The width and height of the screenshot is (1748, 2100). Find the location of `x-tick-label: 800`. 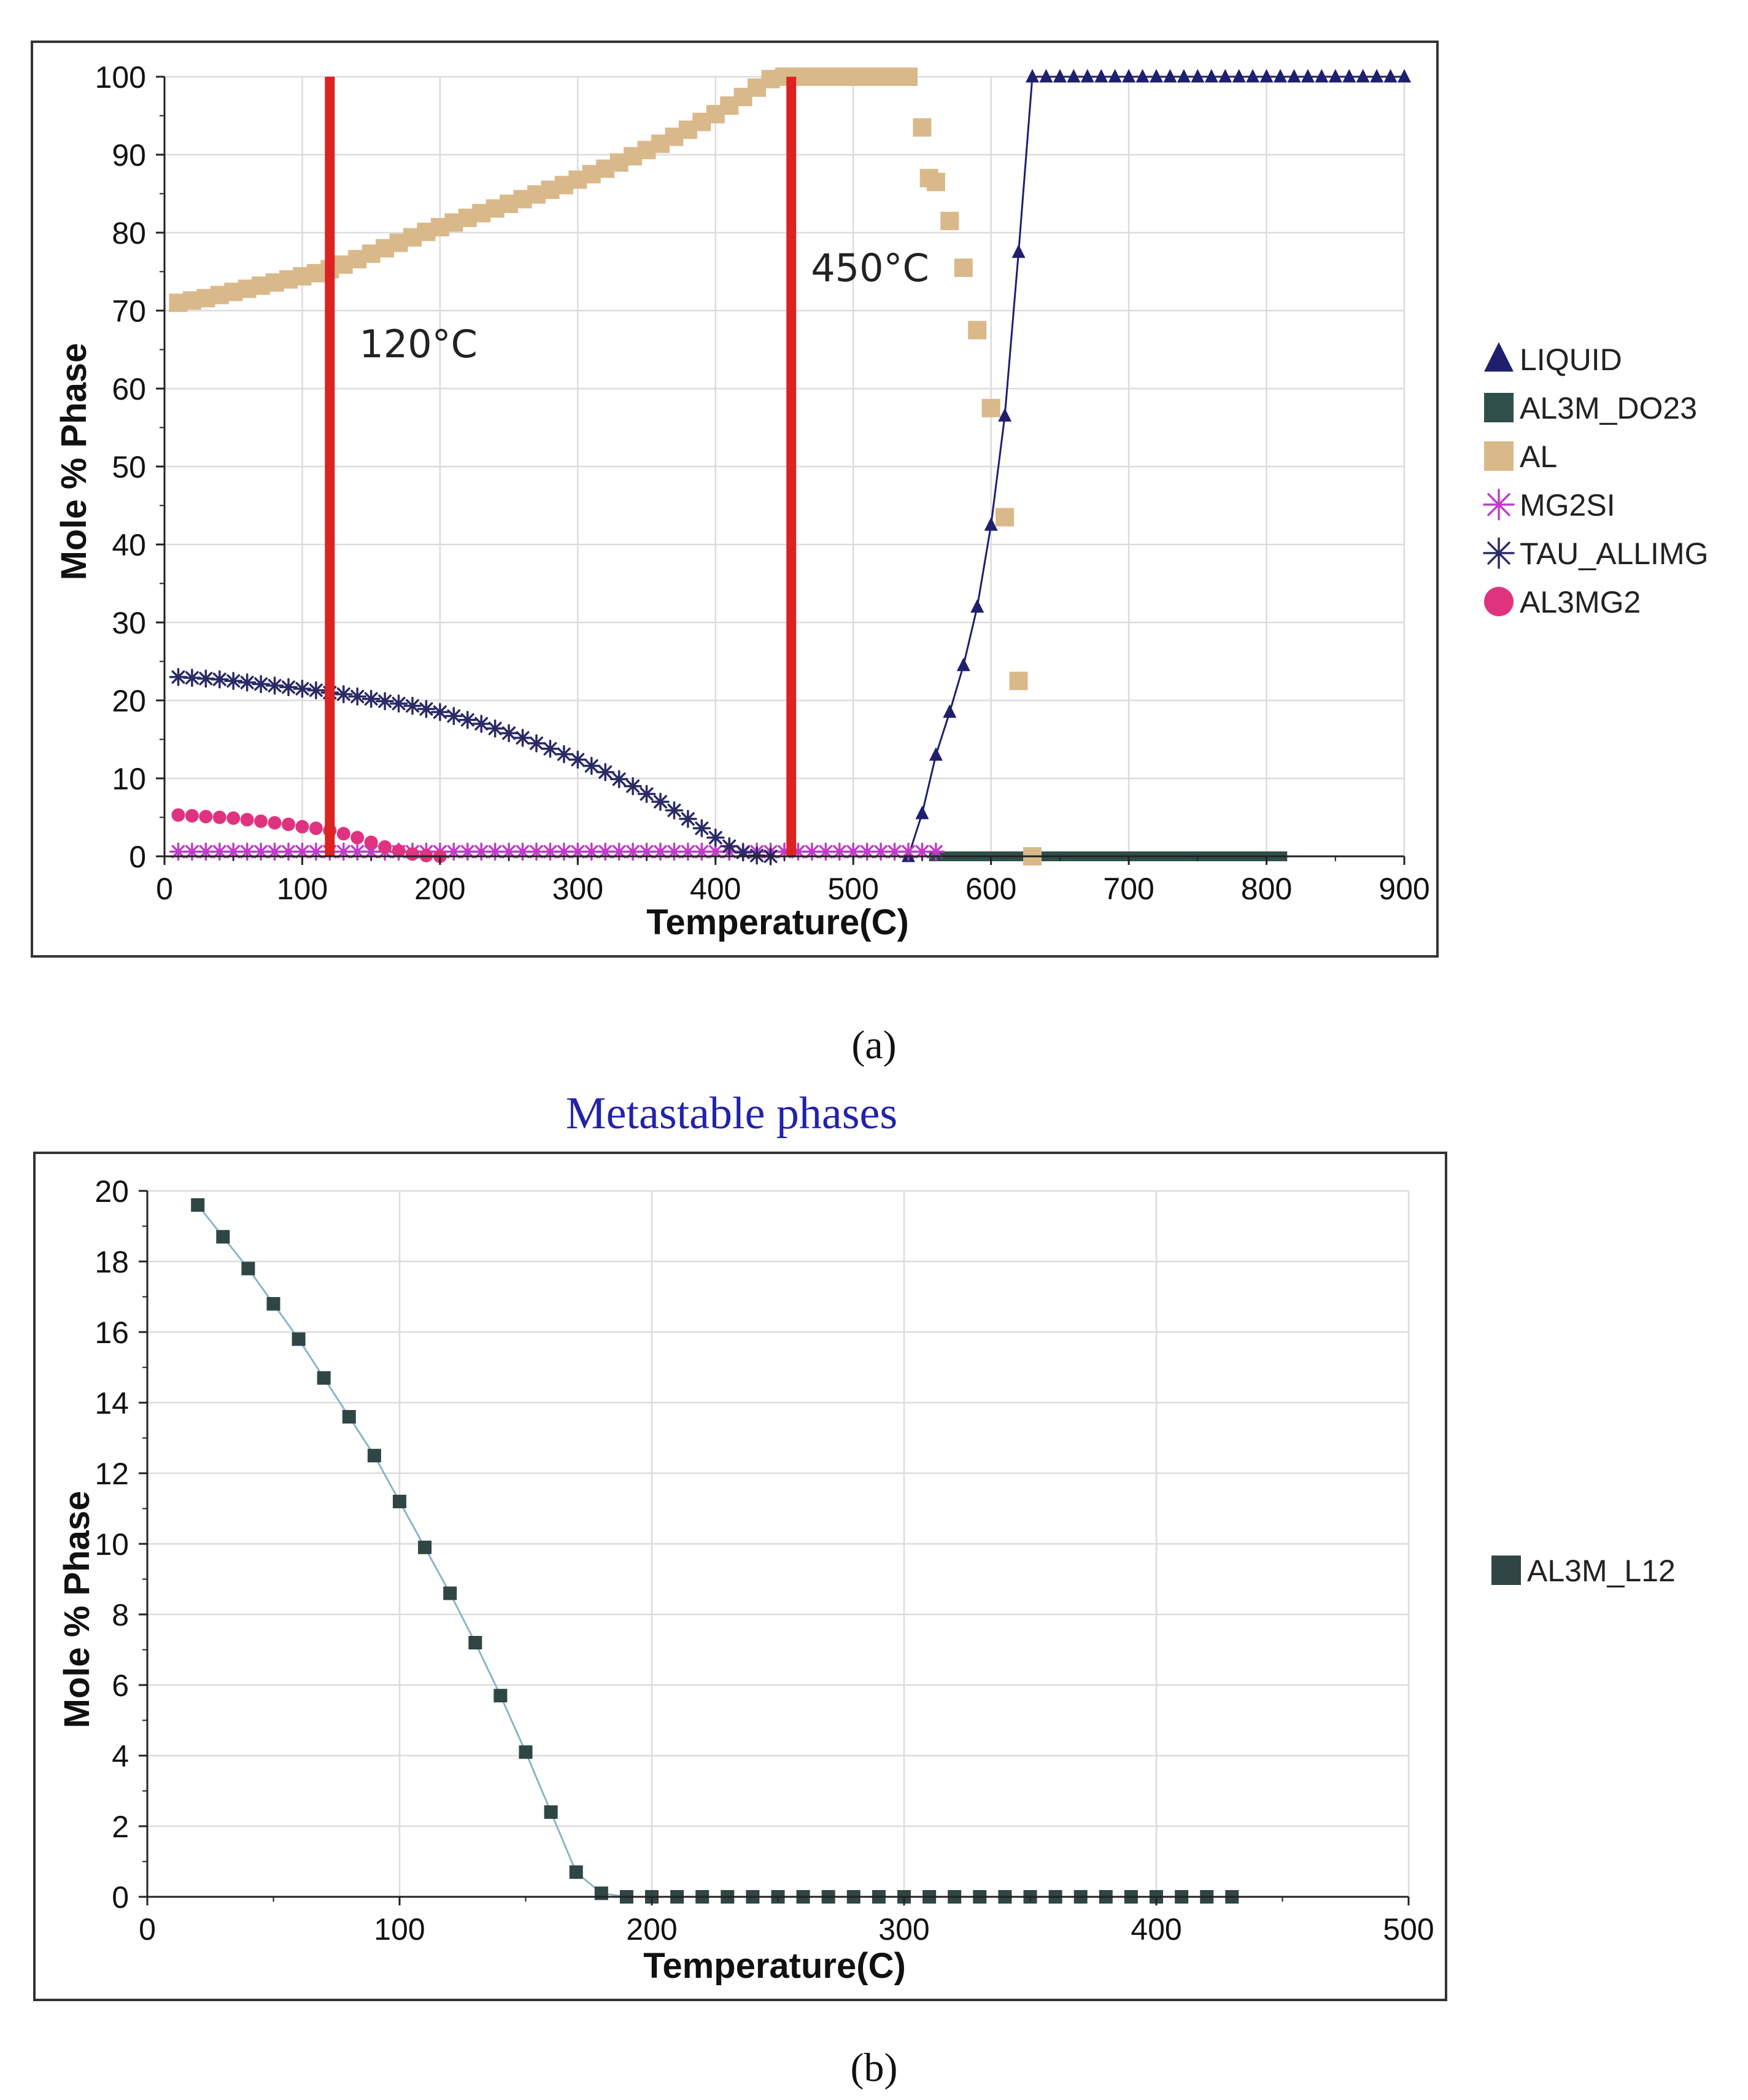

x-tick-label: 800 is located at coordinates (1266, 889).